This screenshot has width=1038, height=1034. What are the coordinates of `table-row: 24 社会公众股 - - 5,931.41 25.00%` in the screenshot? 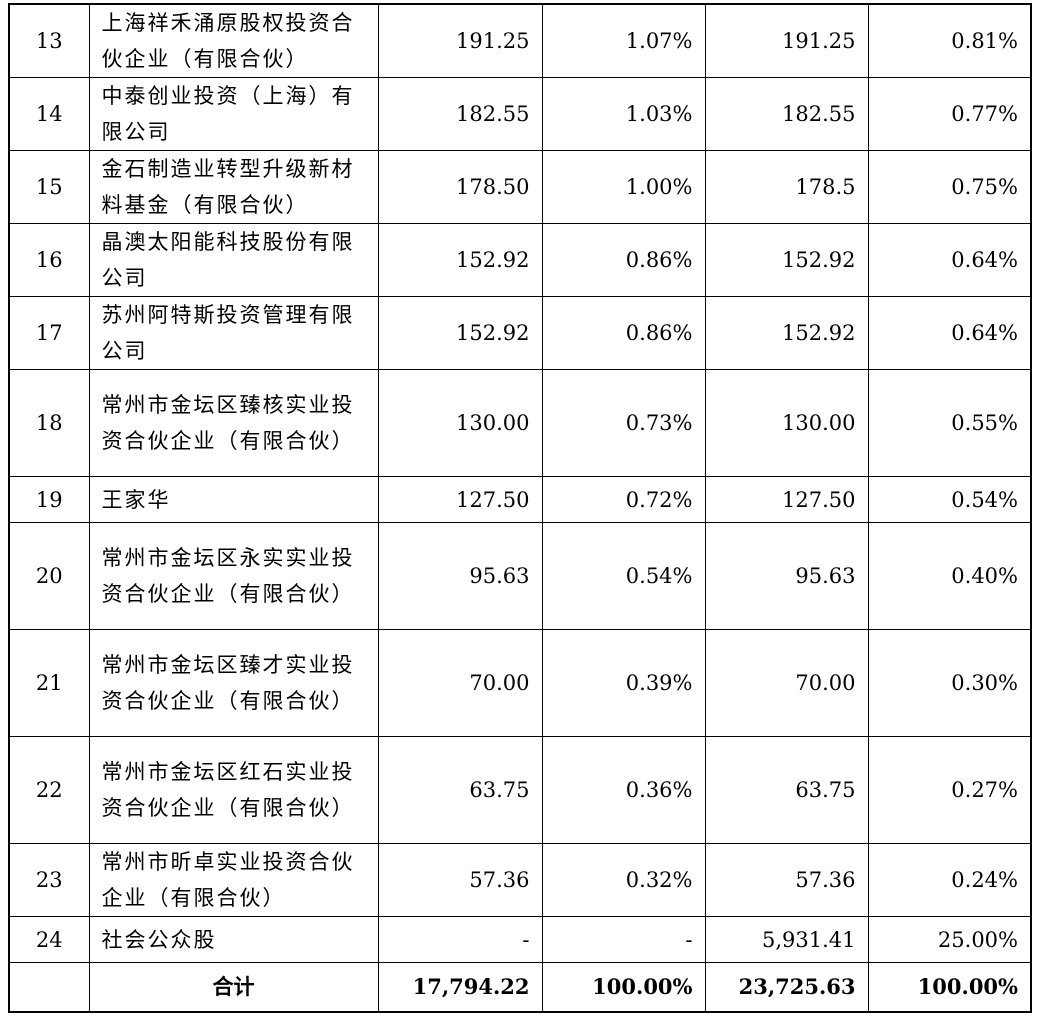 It's located at (520, 939).